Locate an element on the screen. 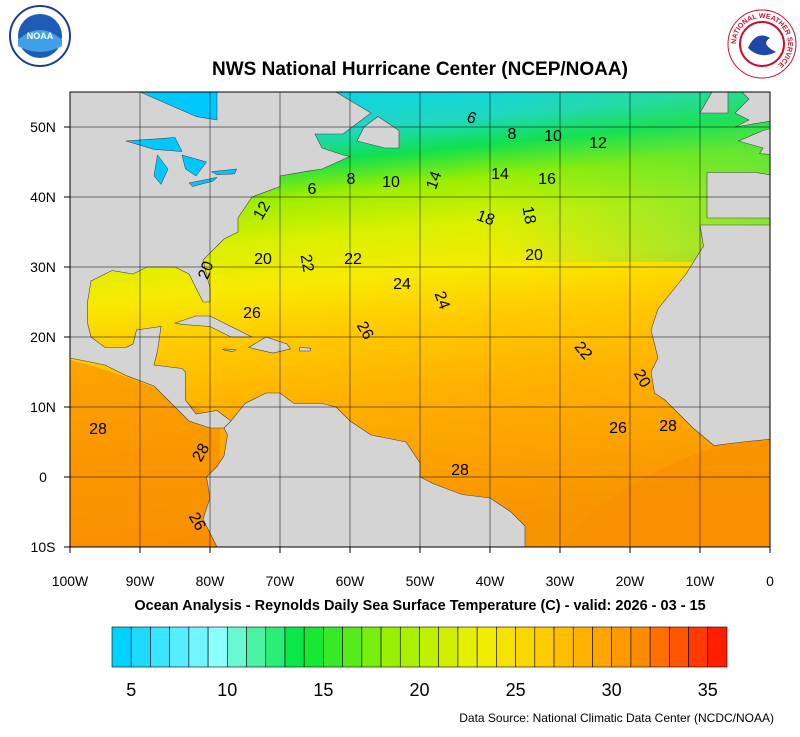  logo-text: NOAA is located at coordinates (40, 36).